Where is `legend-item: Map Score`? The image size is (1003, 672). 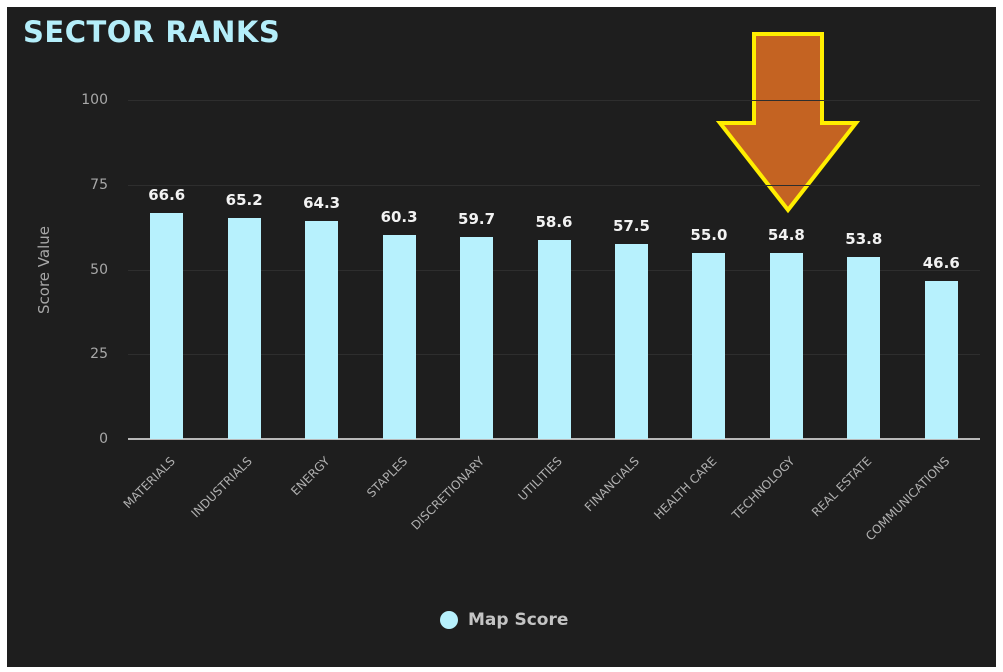
legend-item: Map Score is located at coordinates (504, 620).